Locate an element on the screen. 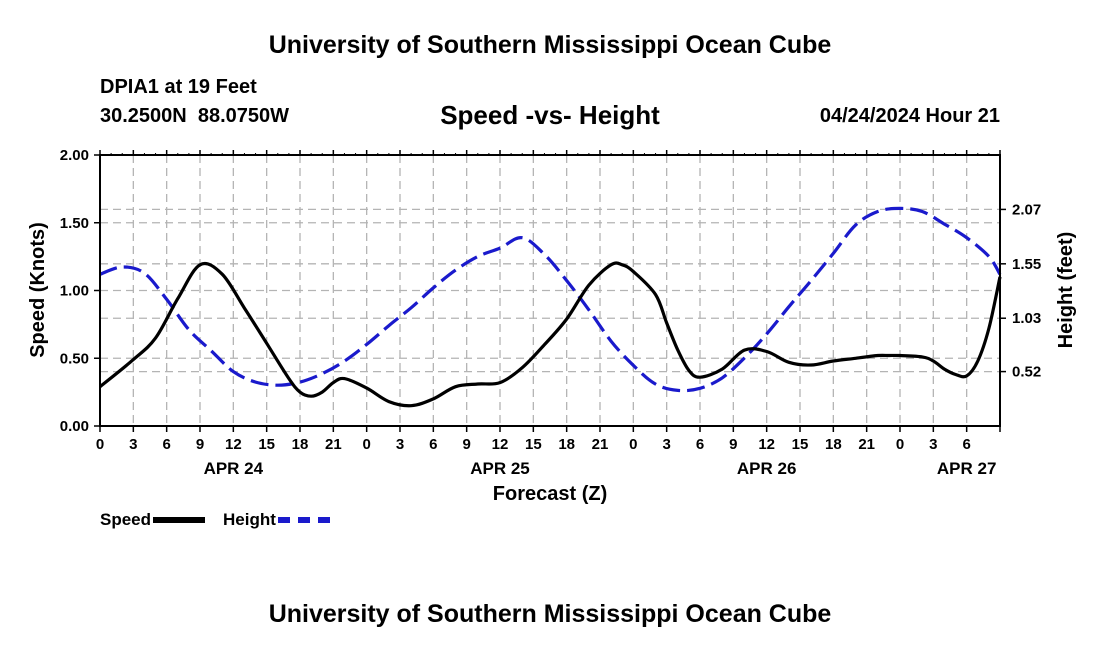 The width and height of the screenshot is (1100, 650). legend-height: Height is located at coordinates (276, 520).